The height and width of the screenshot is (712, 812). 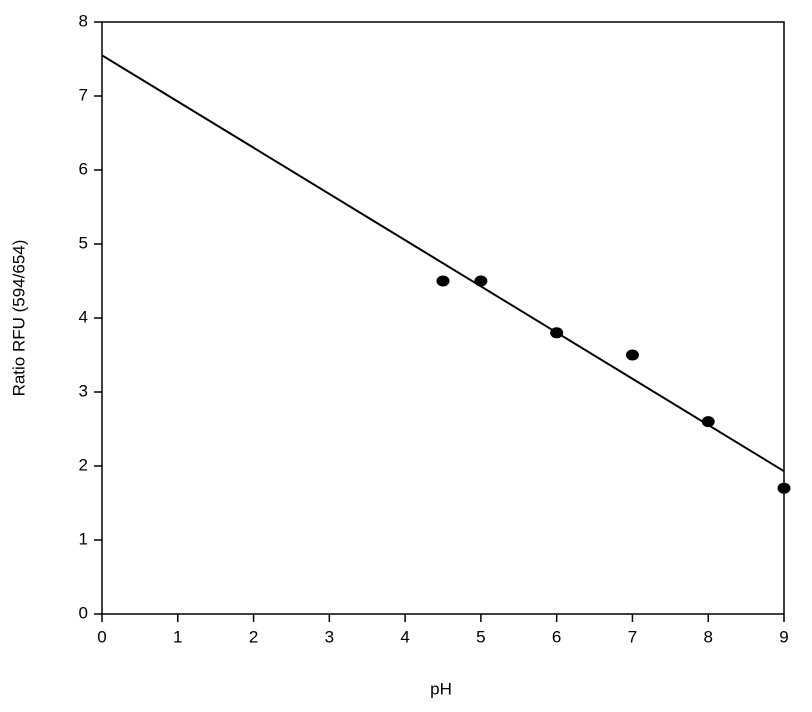 I want to click on y-tick-label: 4, so click(x=83, y=316).